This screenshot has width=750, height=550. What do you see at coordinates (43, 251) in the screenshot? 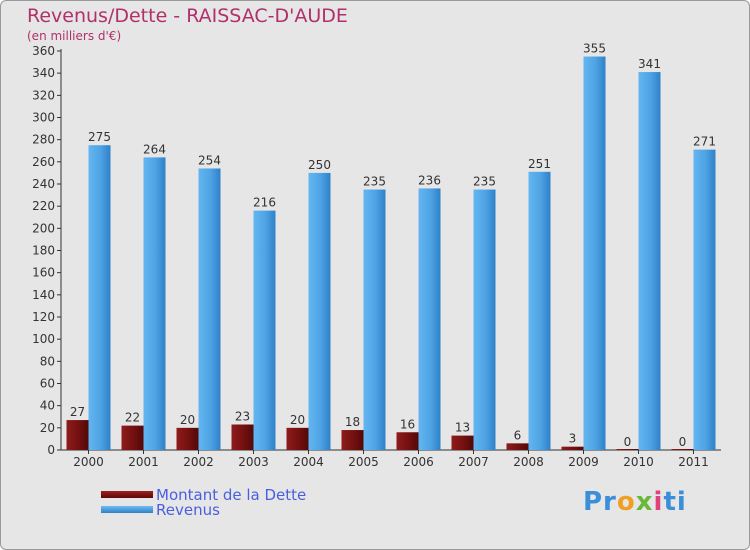
I see `y-tick-label: 180` at bounding box center [43, 251].